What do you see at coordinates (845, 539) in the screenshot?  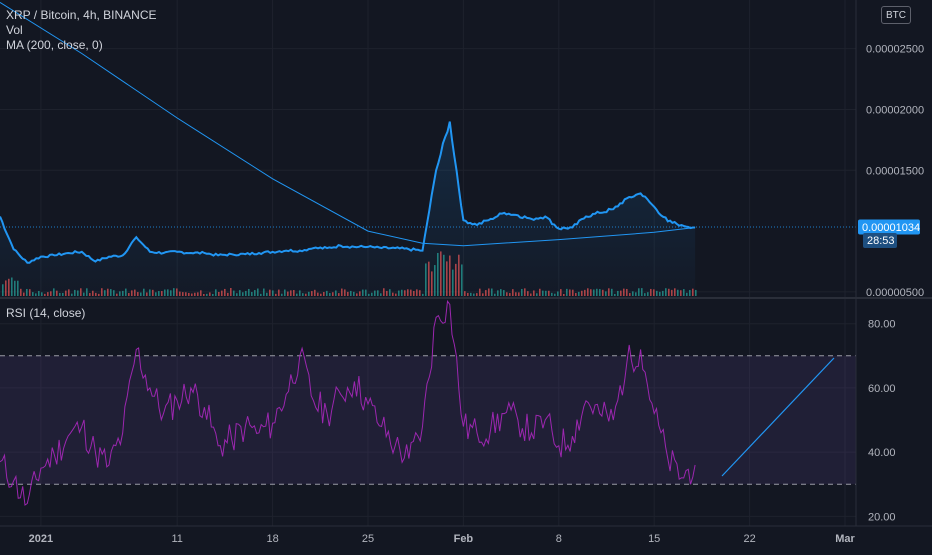 I see `time-tick-label: Mar` at bounding box center [845, 539].